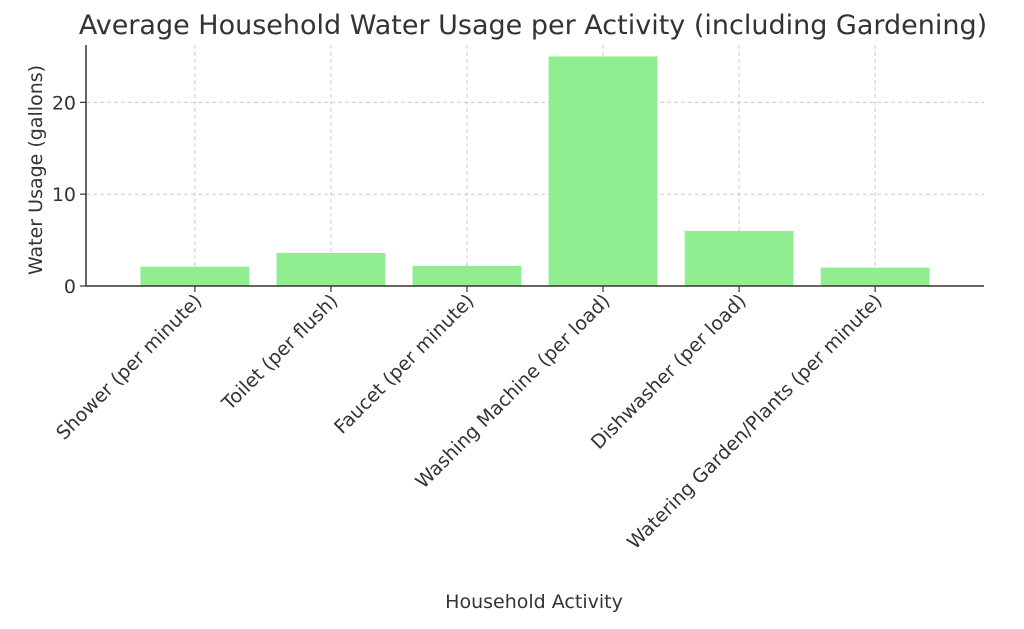 The width and height of the screenshot is (1024, 629). What do you see at coordinates (64, 195) in the screenshot?
I see `y-tick-label: 10` at bounding box center [64, 195].